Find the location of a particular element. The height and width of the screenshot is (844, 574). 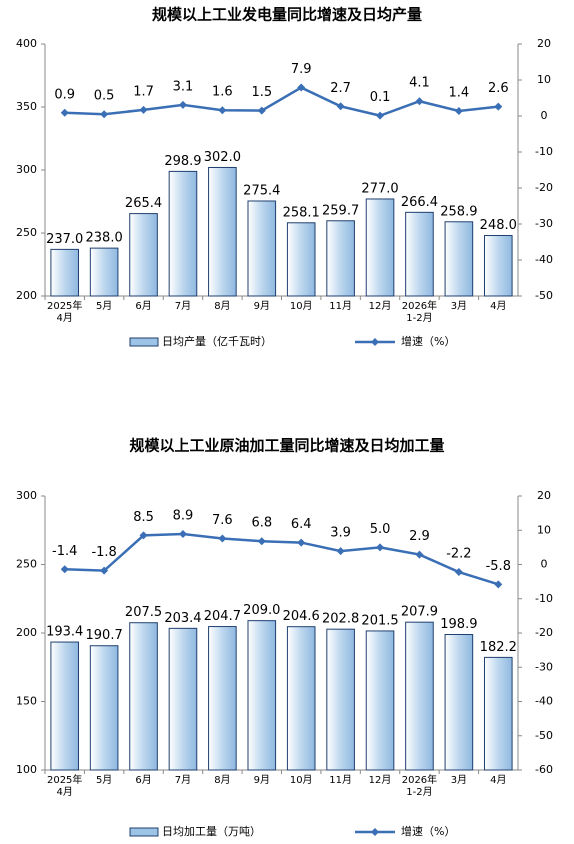

line-value-label: -5.8 is located at coordinates (498, 566).